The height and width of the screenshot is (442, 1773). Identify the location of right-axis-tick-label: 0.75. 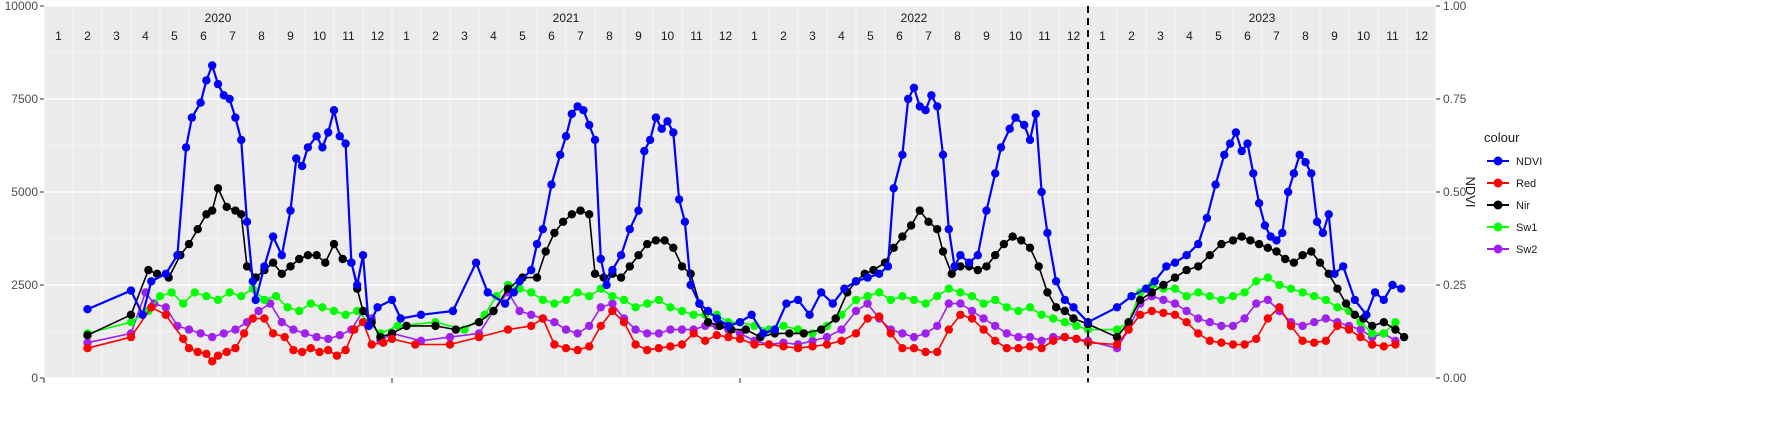
(1455, 99).